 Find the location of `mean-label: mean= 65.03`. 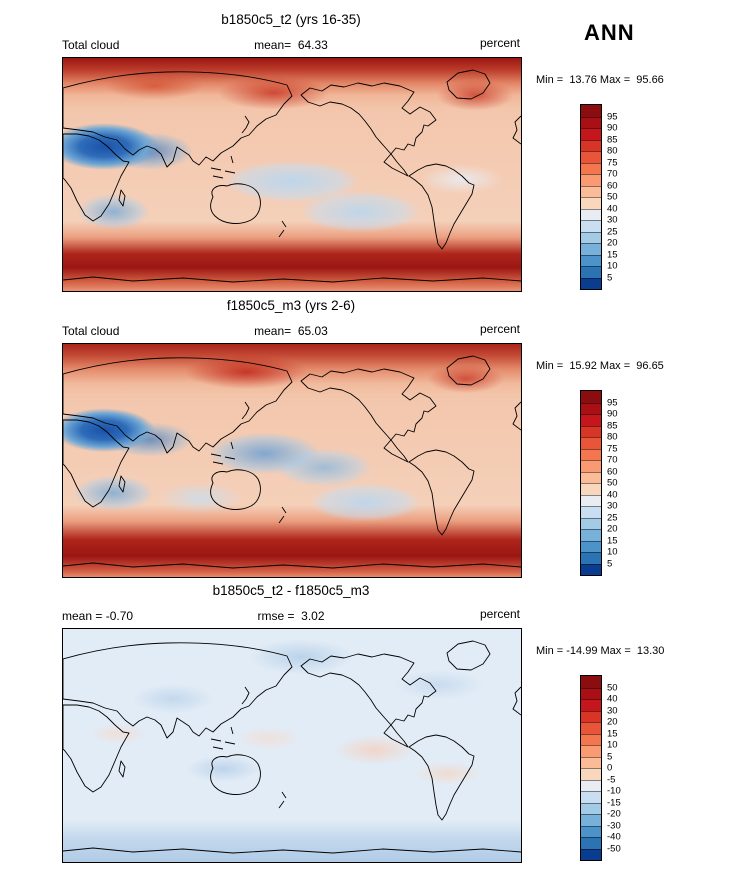

mean-label: mean= 65.03 is located at coordinates (291, 331).